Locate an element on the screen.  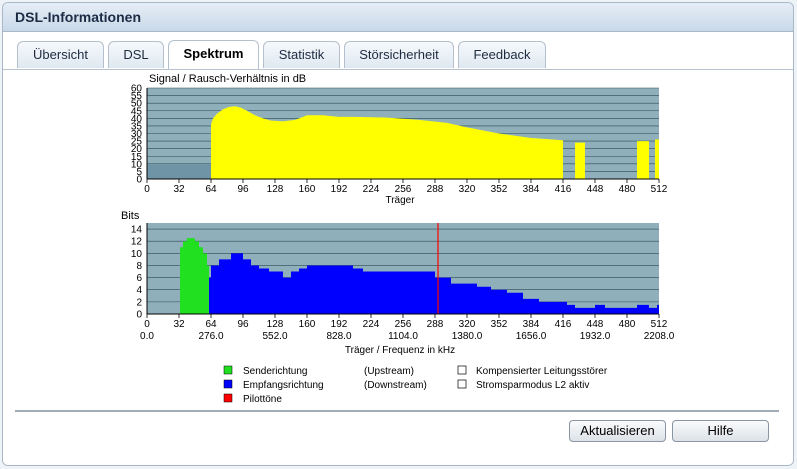
snr-x-tick: 160 is located at coordinates (307, 189).